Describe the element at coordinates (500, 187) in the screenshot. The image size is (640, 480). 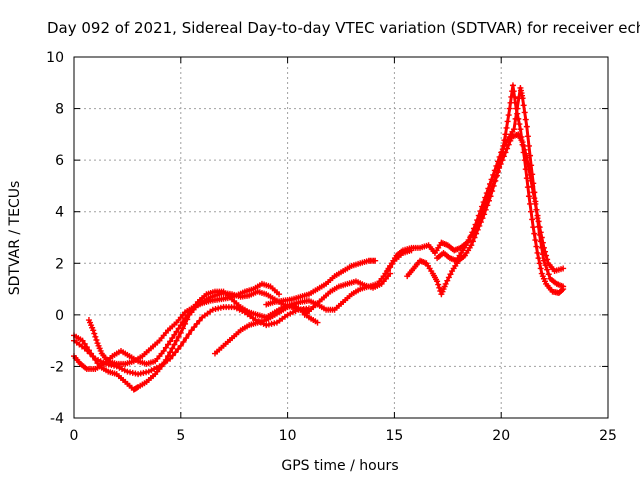
I see `series-track-J` at that location.